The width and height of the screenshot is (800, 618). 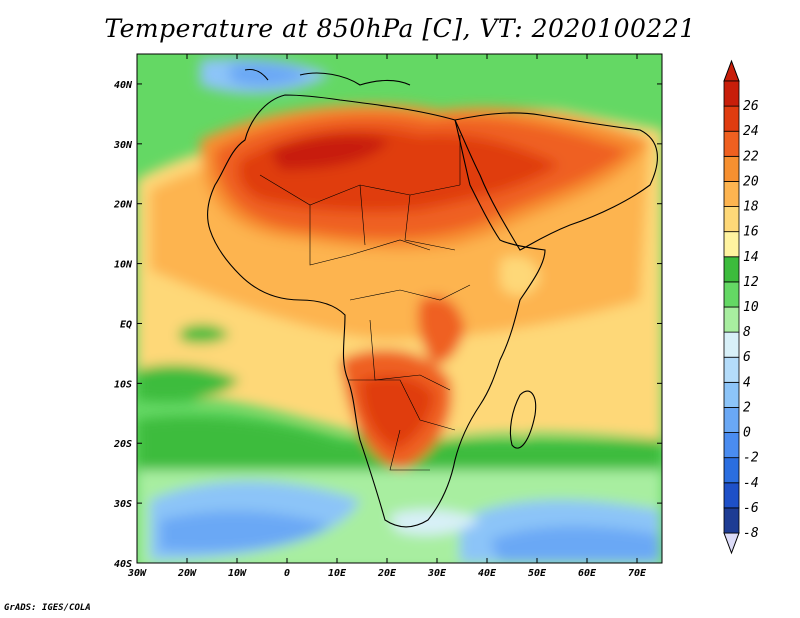 I want to click on y-tick-label: 10N, so click(x=123, y=265).